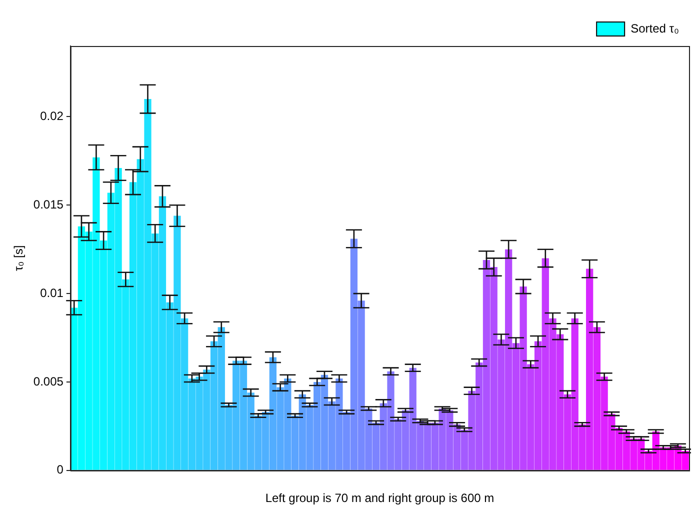 Image resolution: width=699 pixels, height=518 pixels. What do you see at coordinates (48, 381) in the screenshot?
I see `y-tick-label: 0.005` at bounding box center [48, 381].